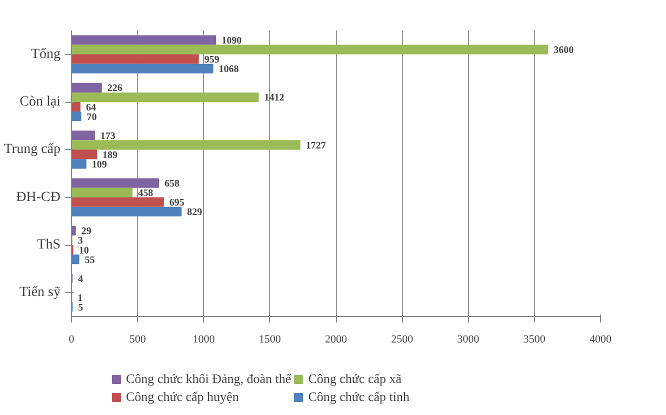  What do you see at coordinates (83, 250) in the screenshot?
I see `data-label: 10` at bounding box center [83, 250].